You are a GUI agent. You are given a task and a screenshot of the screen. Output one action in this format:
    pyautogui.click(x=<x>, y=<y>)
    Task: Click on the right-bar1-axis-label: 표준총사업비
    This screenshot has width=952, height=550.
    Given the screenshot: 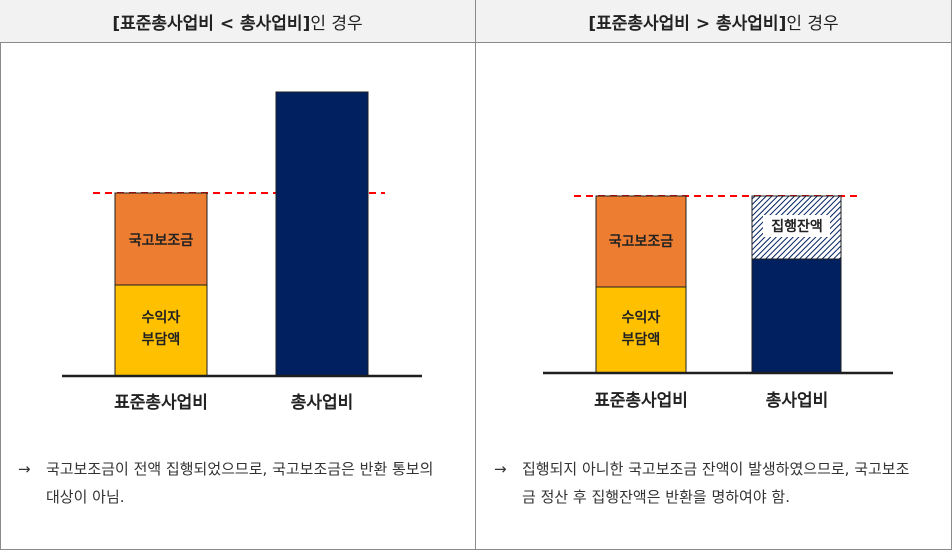 What is the action you would take?
    pyautogui.click(x=641, y=401)
    